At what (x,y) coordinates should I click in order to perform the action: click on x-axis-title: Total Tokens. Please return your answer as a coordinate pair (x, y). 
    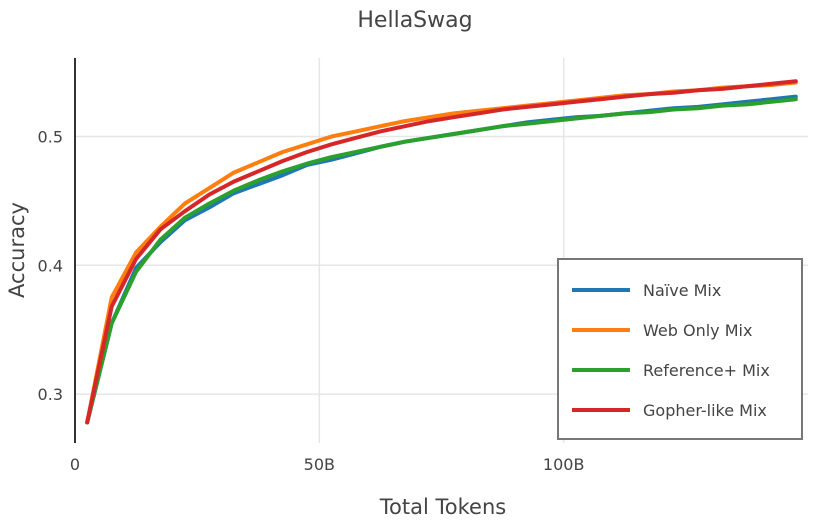
    Looking at the image, I should click on (442, 507).